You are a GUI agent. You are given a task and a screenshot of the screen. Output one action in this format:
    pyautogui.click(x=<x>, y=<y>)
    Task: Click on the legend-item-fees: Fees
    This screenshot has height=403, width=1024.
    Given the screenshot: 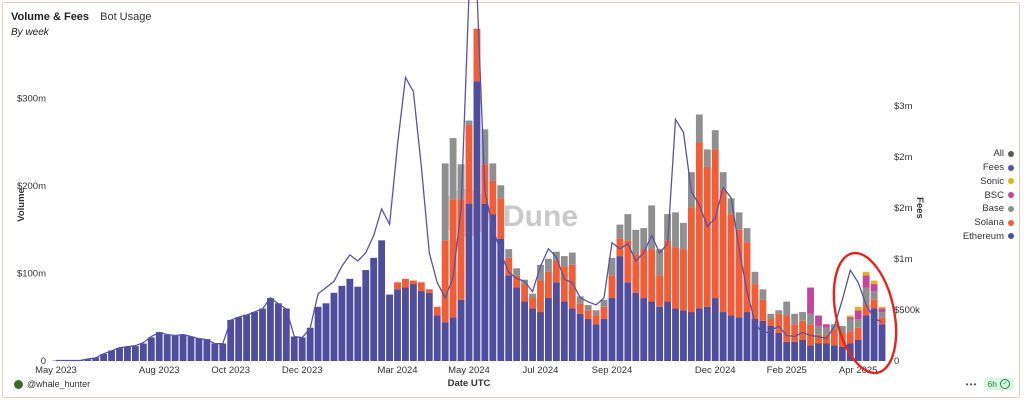 What is the action you would take?
    pyautogui.click(x=977, y=168)
    